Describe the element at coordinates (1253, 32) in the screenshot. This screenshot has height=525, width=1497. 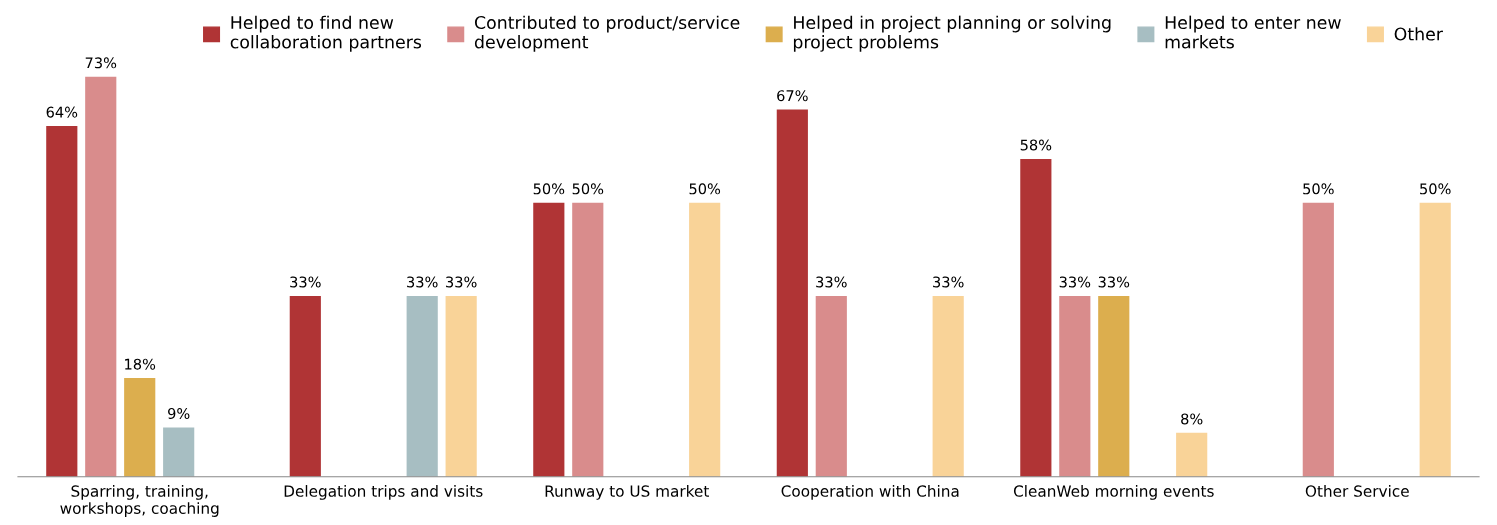
I see `legend-label: Helped to enter new markets` at that location.